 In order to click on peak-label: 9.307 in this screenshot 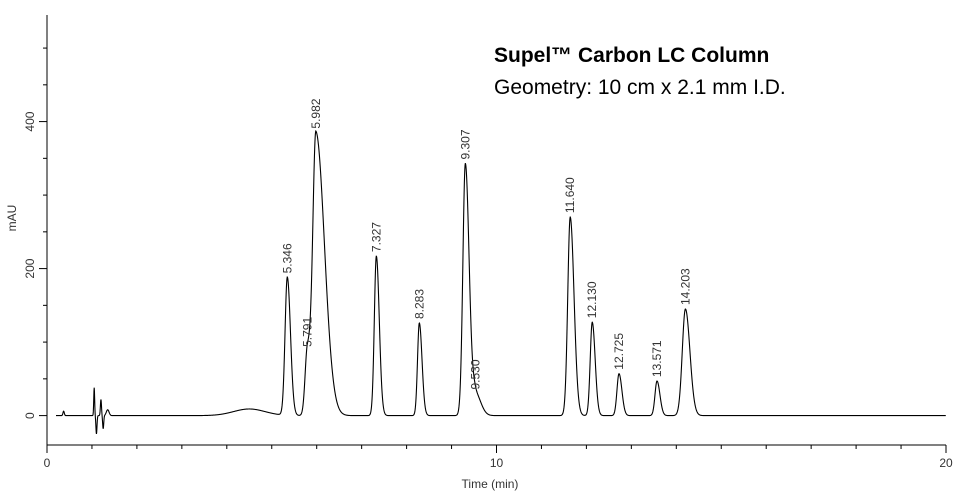, I will do `click(465, 144)`.